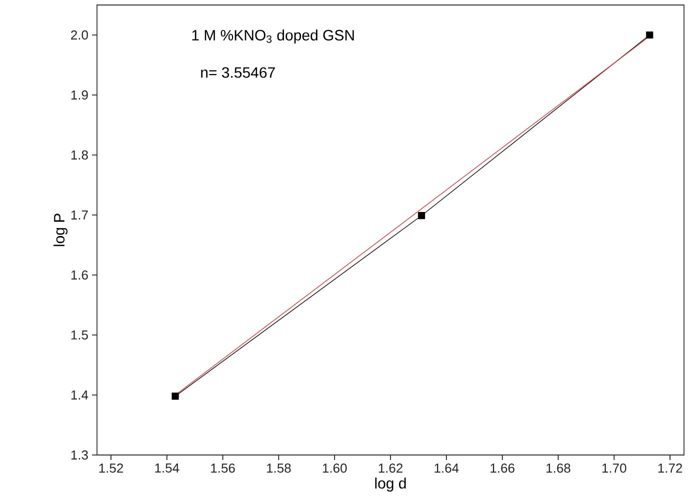 The height and width of the screenshot is (499, 691). I want to click on y-tick-label: 1.6, so click(79, 275).